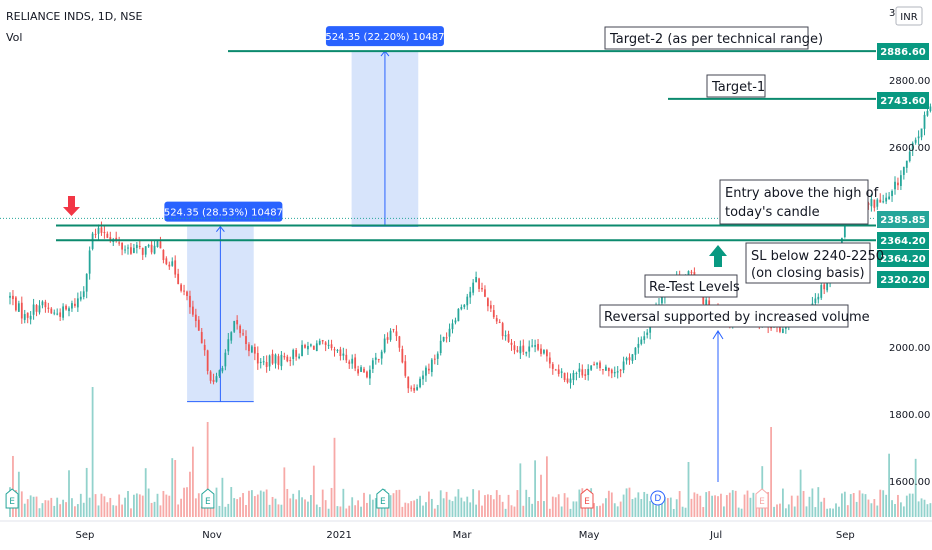  Describe the element at coordinates (223, 213) in the screenshot. I see `measure-label: 524.35 (28.53%) 10487` at that location.